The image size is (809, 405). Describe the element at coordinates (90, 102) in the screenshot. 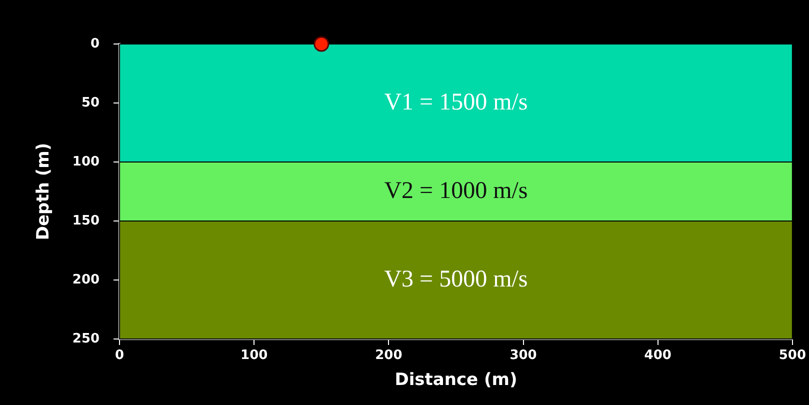

I see `y-tick-label: 50` at that location.